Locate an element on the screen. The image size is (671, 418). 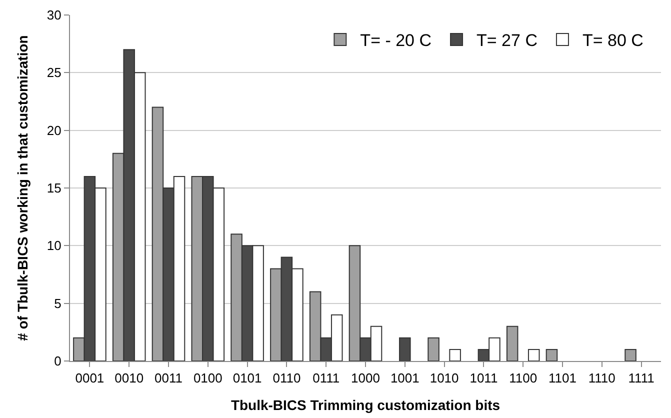
x-tick-label: 1110 is located at coordinates (602, 378).